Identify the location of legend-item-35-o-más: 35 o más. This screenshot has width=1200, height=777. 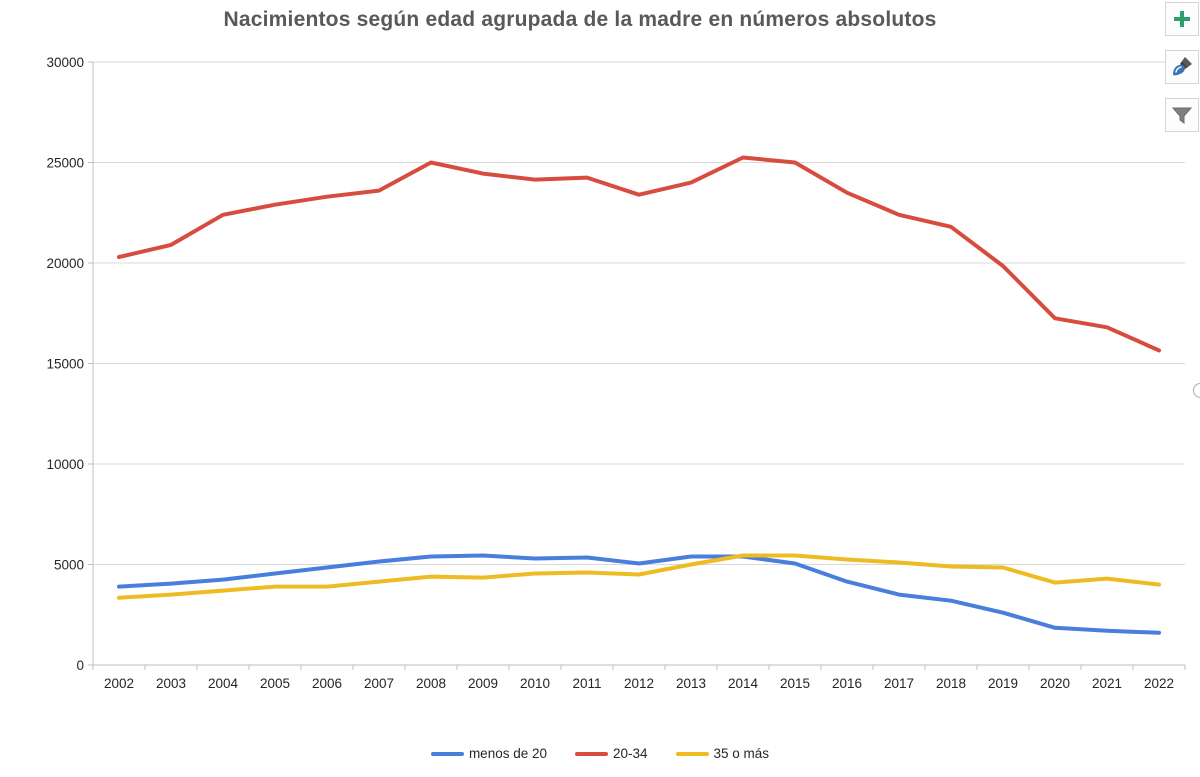
(722, 753).